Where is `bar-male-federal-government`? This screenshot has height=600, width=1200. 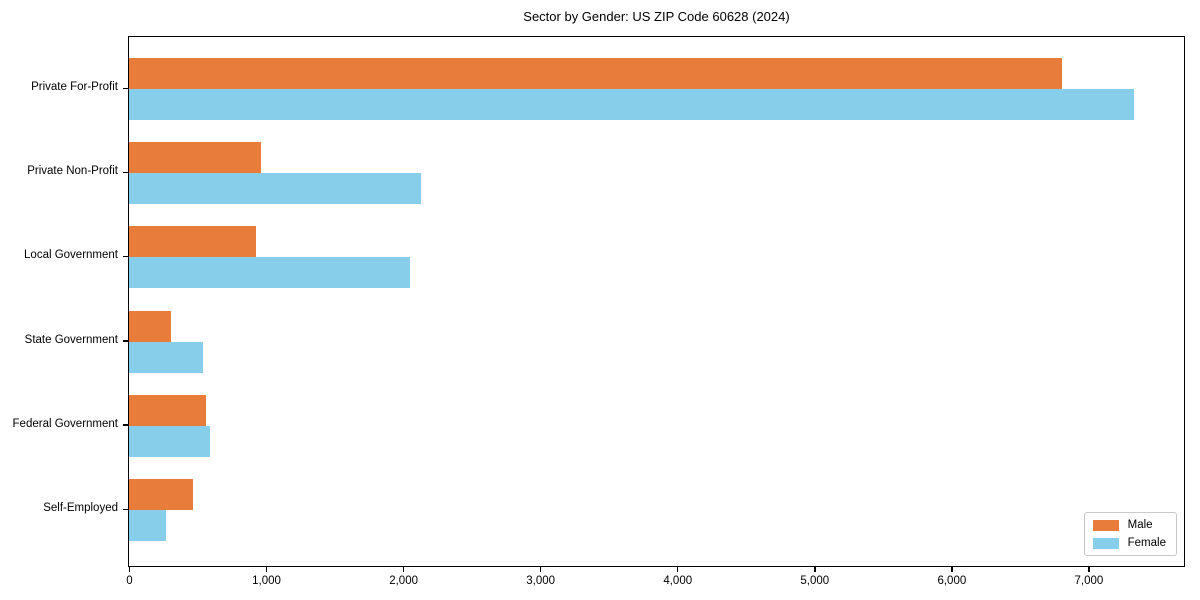
bar-male-federal-government is located at coordinates (167, 410).